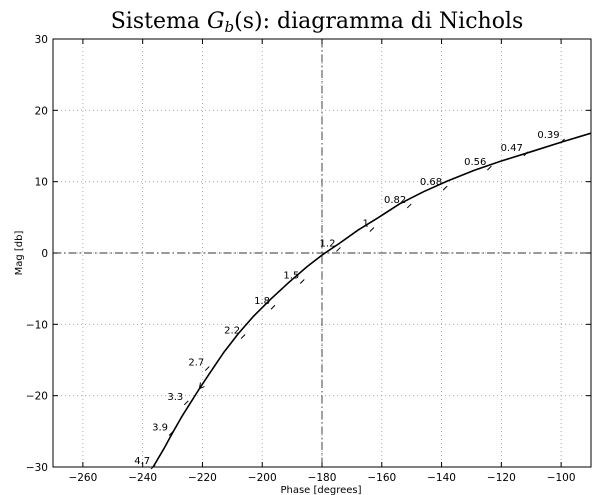  What do you see at coordinates (512, 148) in the screenshot?
I see `frequency-label: 0.47` at bounding box center [512, 148].